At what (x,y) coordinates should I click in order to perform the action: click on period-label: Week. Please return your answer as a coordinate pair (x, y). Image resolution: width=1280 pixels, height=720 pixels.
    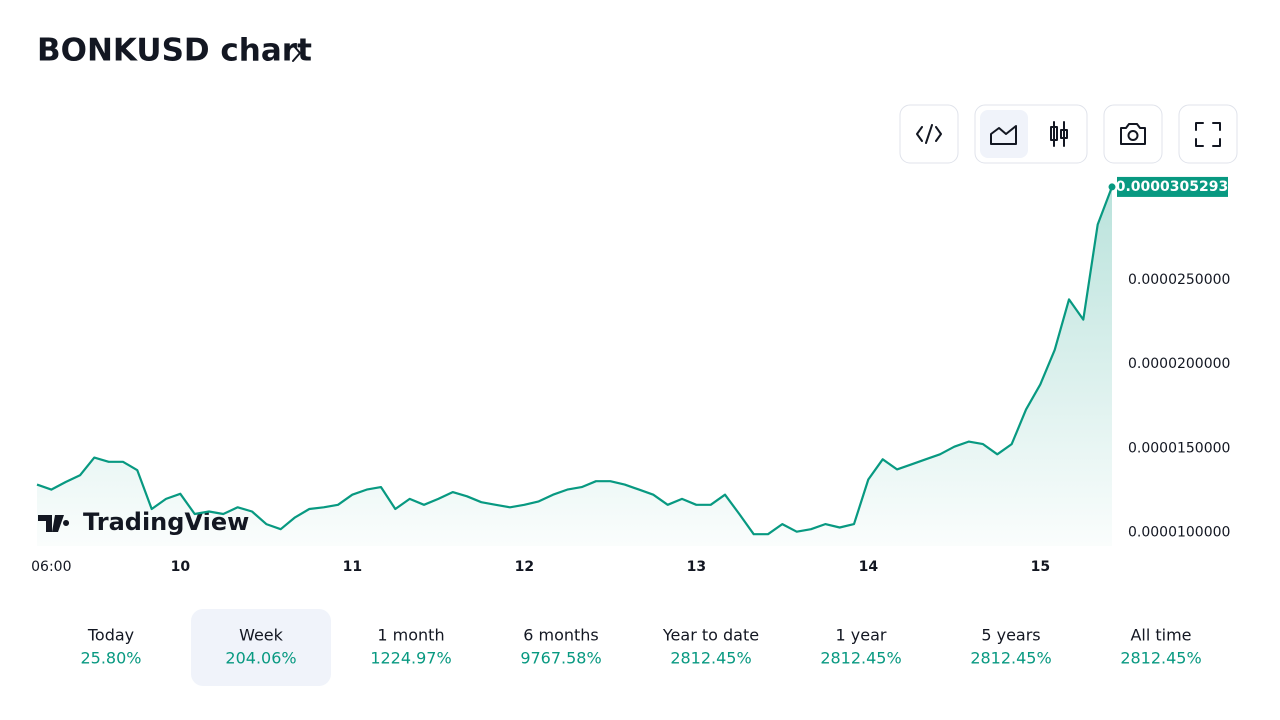
    Looking at the image, I should click on (261, 635).